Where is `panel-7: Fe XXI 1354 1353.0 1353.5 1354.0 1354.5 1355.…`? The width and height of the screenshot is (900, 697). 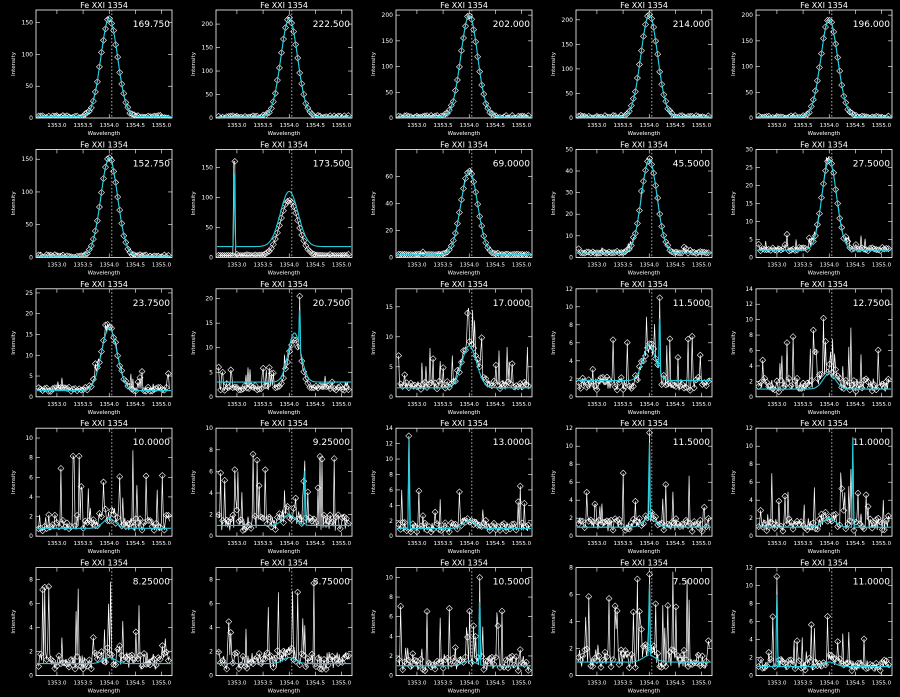 panel-7: Fe XXI 1354 1353.0 1353.5 1354.0 1354.5 1355.… is located at coordinates (272, 208).